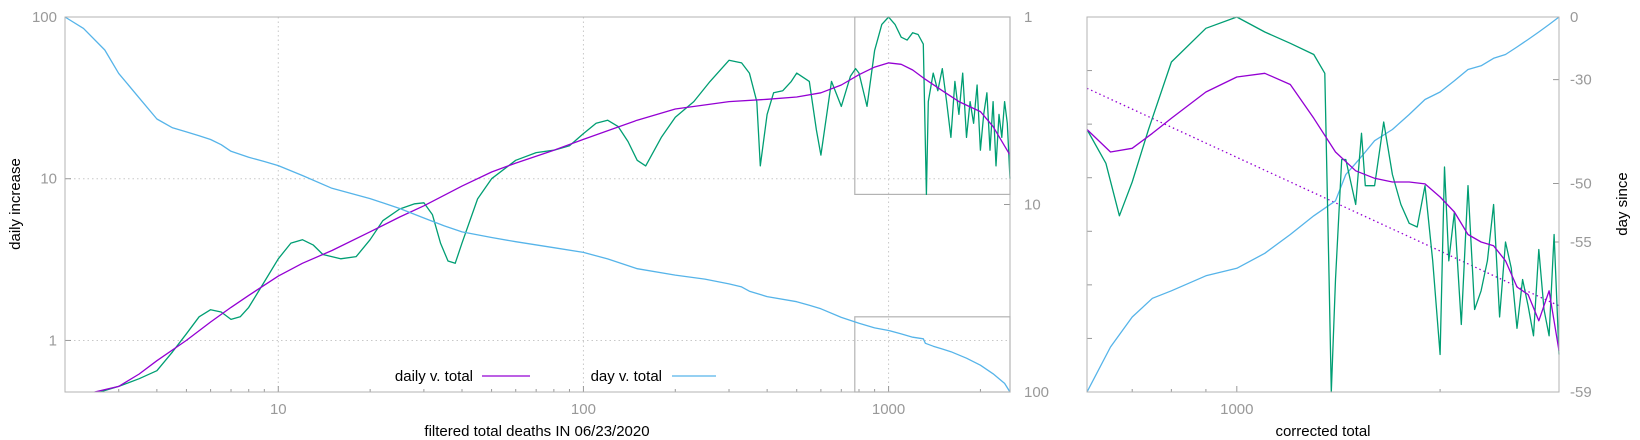  I want to click on right-y2-tick-label: -55, so click(1581, 242).